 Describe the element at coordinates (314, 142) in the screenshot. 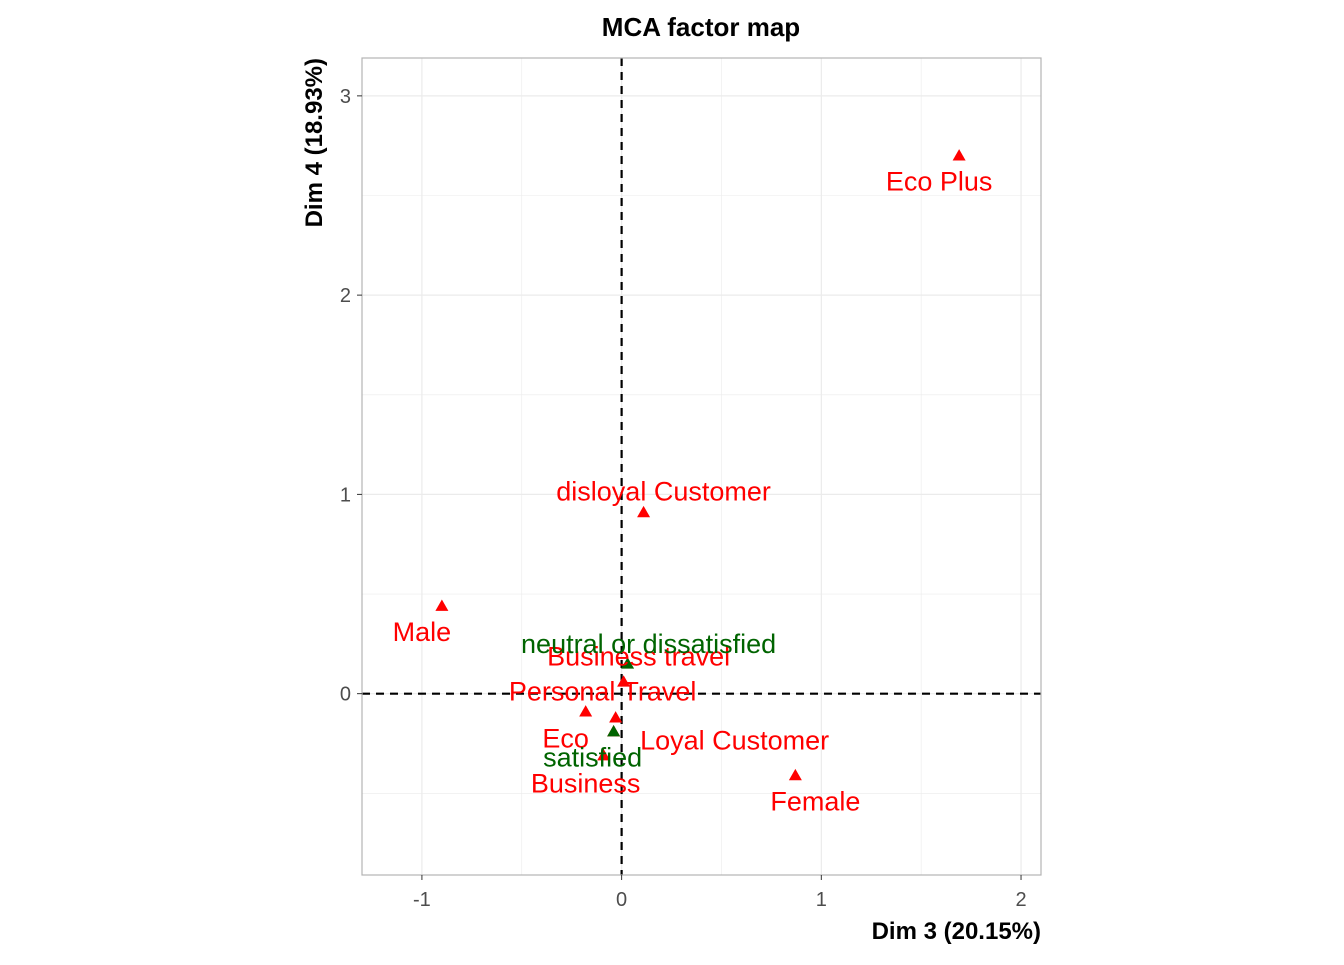

I see `y-axis-label: Dim 4 (18.93%)` at that location.